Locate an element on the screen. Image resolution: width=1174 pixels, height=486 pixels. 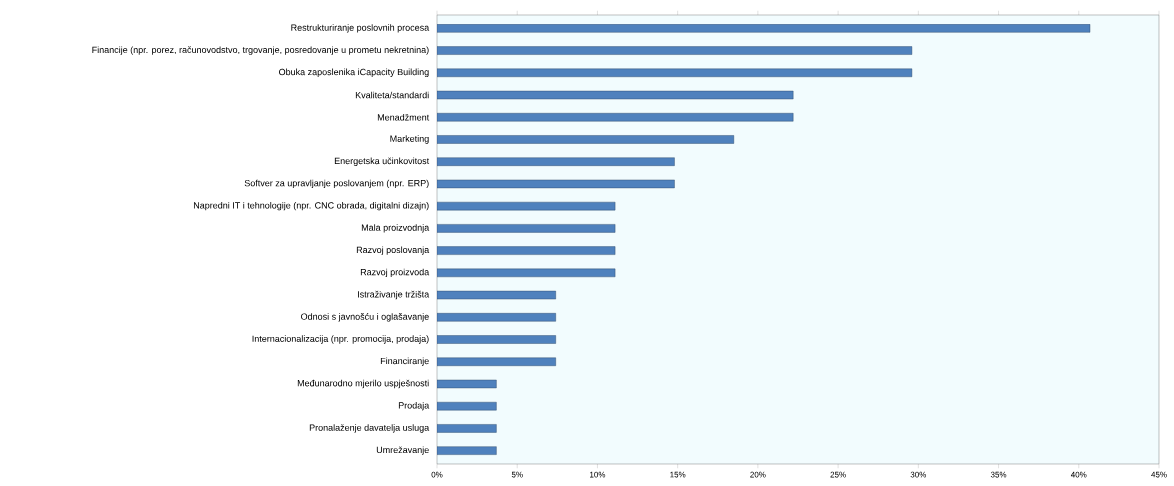
x-tick-label: 35% is located at coordinates (998, 474).